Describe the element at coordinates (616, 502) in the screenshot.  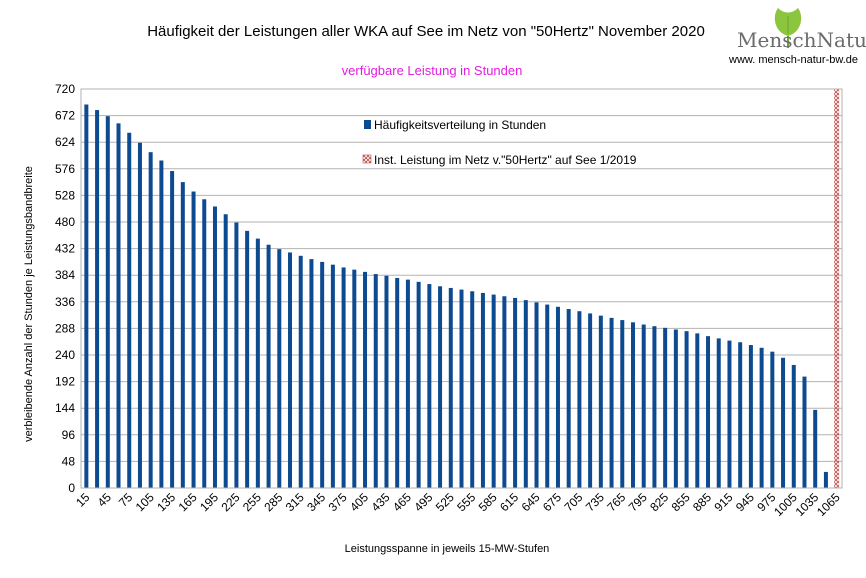
I see `x-tick-label: 765` at that location.